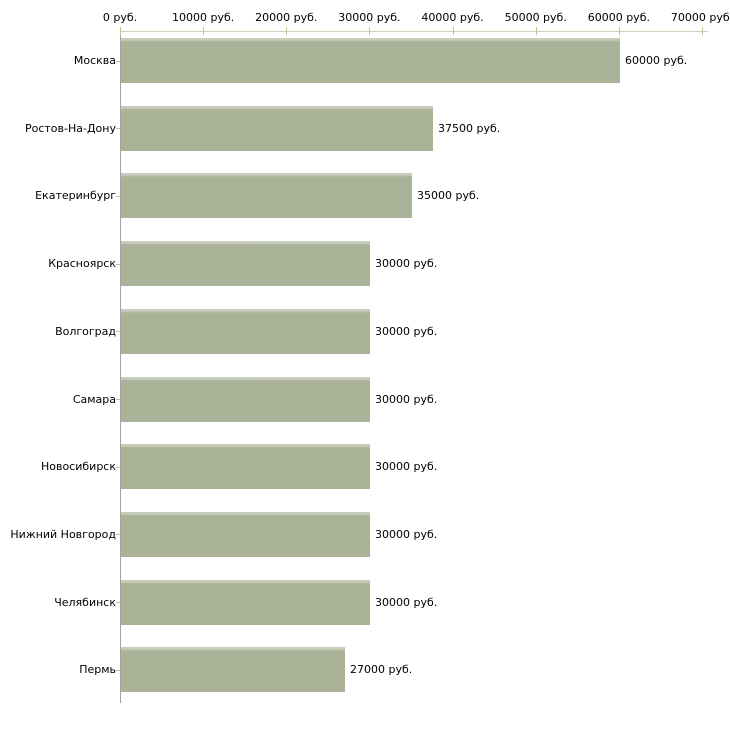  Describe the element at coordinates (70, 128) in the screenshot. I see `category-label: Ростов-На-Дону` at that location.